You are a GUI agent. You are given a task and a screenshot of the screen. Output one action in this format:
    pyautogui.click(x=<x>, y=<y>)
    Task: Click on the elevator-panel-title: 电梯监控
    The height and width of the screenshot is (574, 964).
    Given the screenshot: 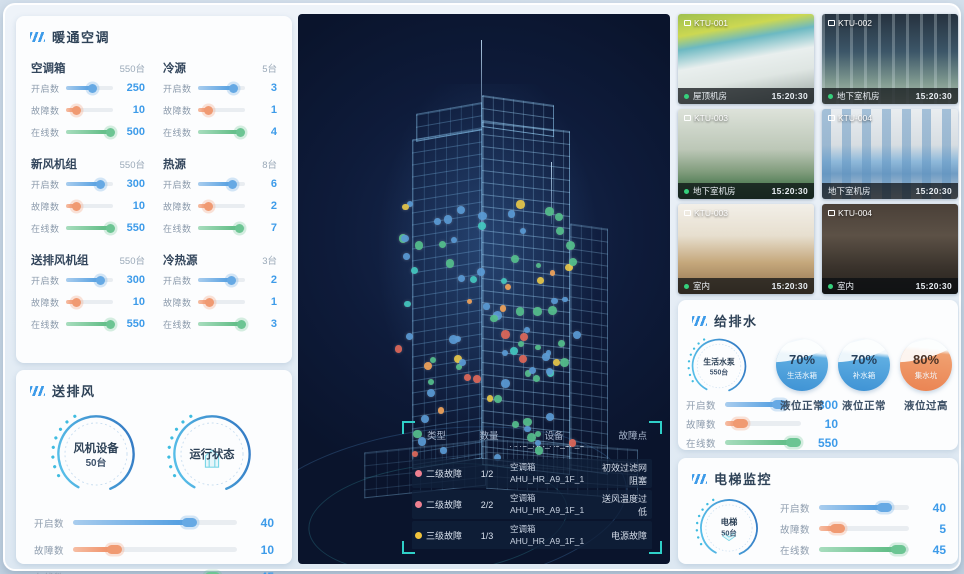 What is the action you would take?
    pyautogui.click(x=743, y=479)
    